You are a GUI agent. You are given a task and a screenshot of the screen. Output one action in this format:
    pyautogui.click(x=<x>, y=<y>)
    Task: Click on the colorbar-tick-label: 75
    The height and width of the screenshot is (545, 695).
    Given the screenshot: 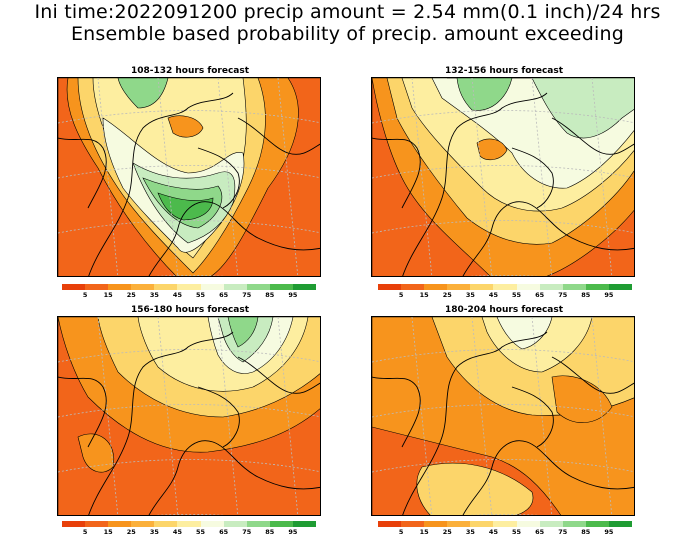 What is the action you would take?
    pyautogui.click(x=563, y=532)
    